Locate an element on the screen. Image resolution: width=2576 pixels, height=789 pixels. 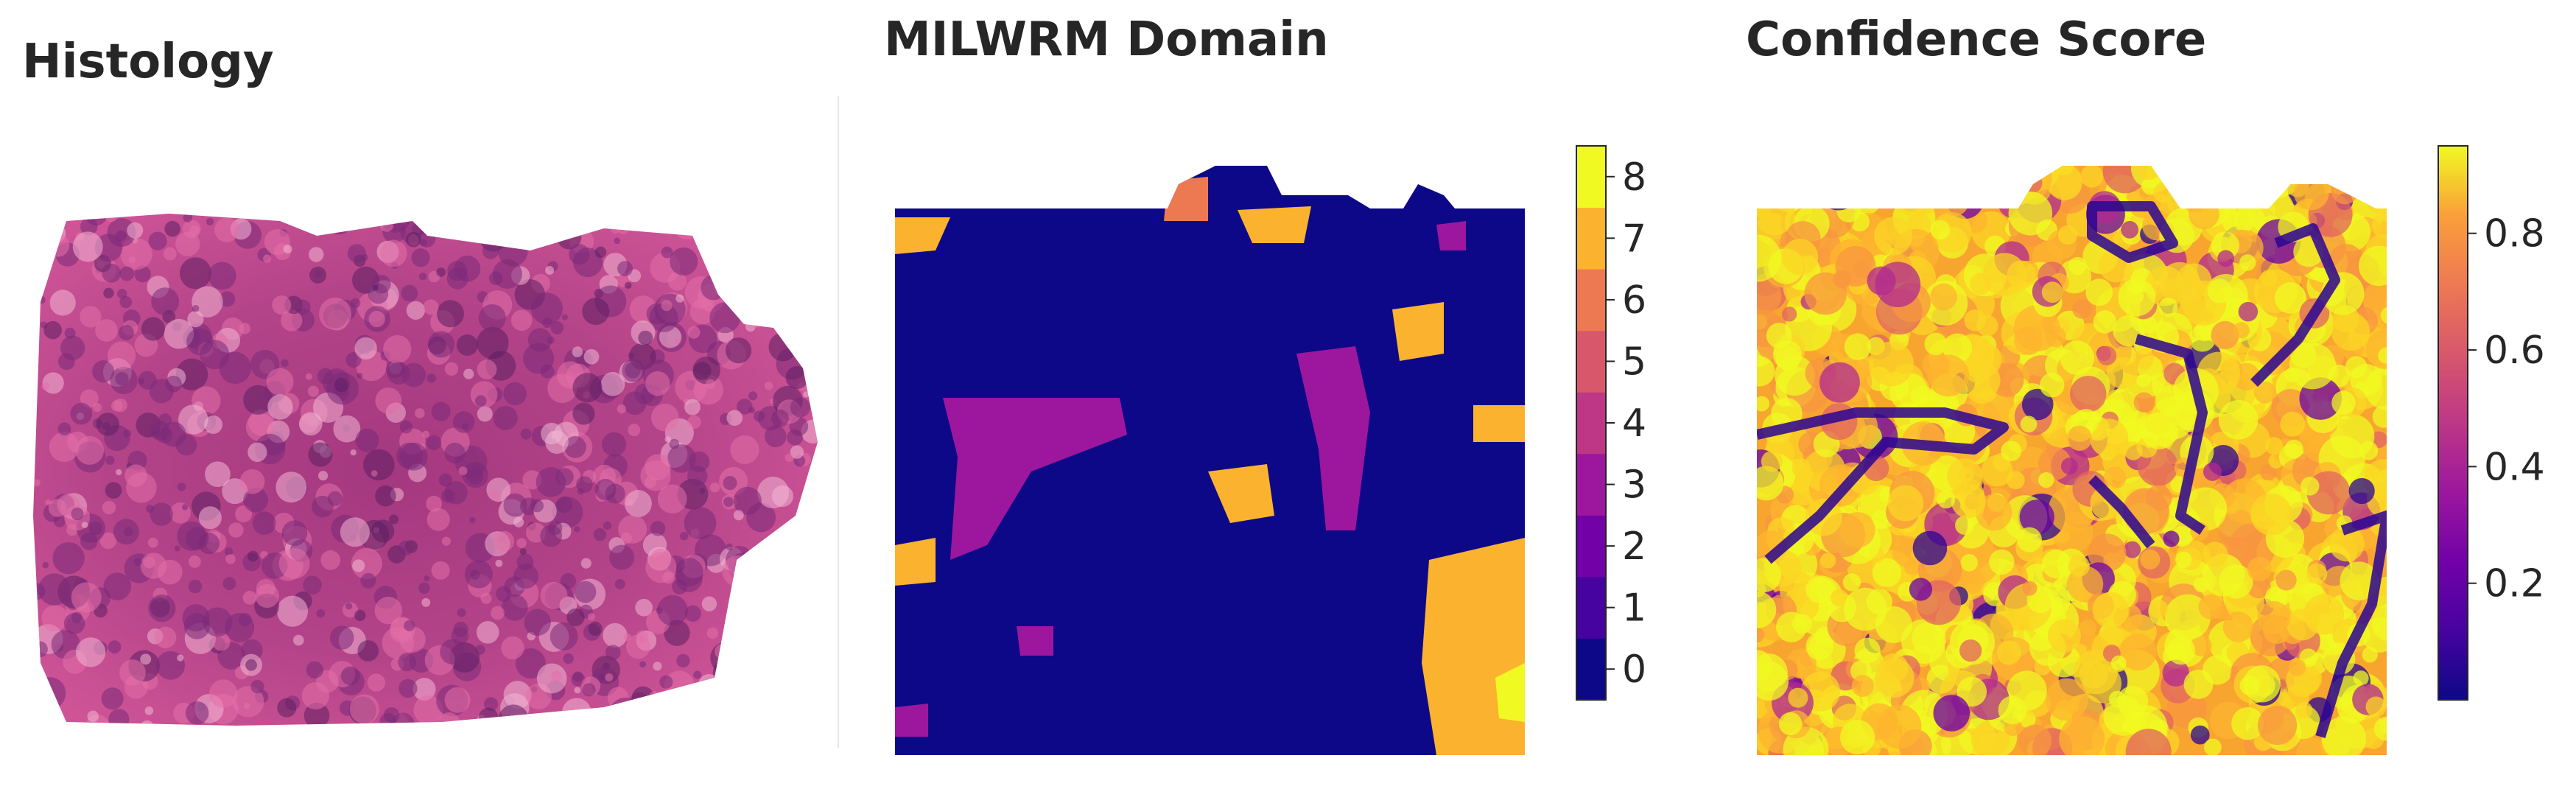
confidence-boundary is located at coordinates (2171, 434).